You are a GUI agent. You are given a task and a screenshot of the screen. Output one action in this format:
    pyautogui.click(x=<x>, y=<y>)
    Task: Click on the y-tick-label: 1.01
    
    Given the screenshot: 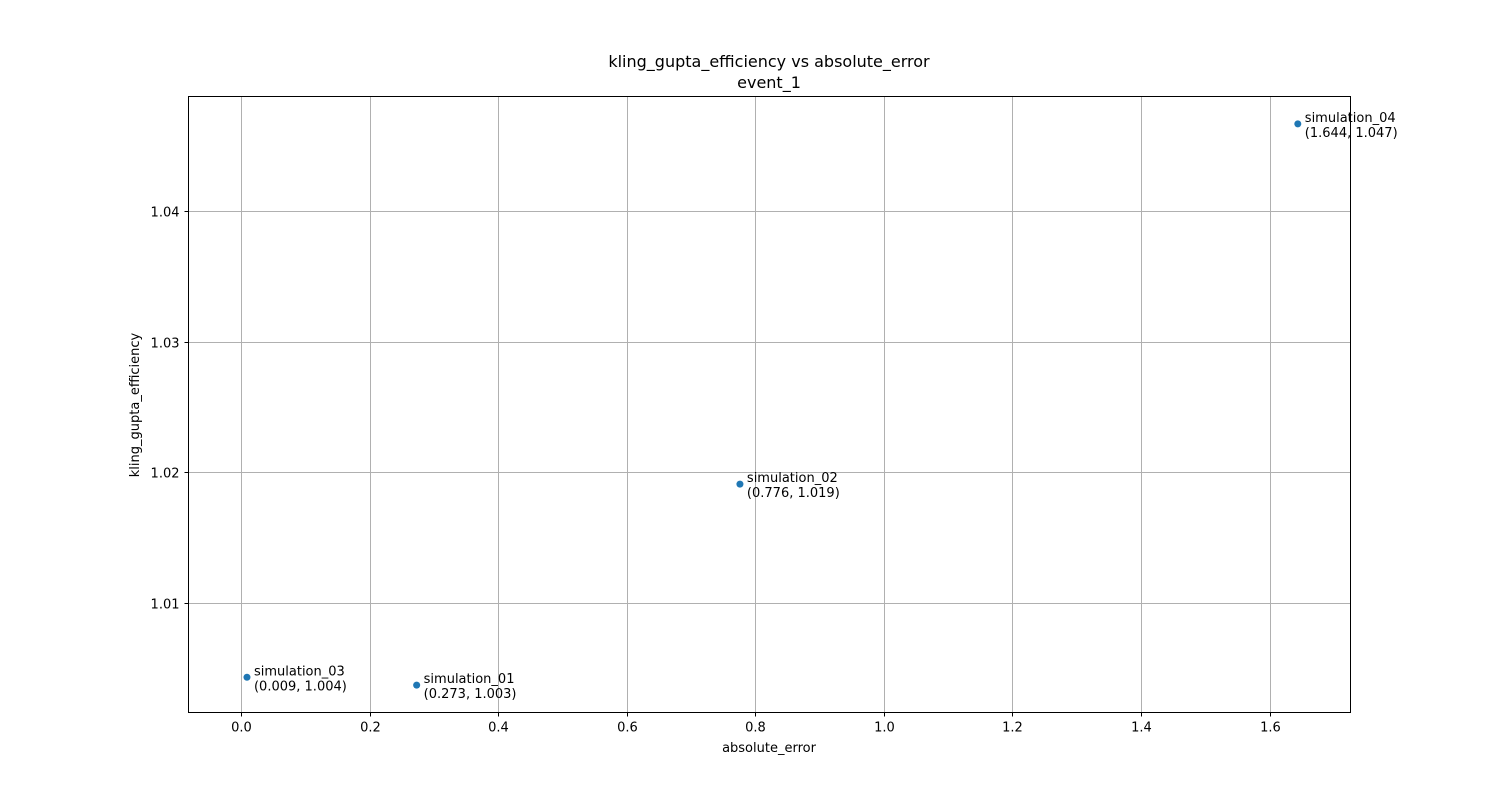 What is the action you would take?
    pyautogui.click(x=165, y=605)
    